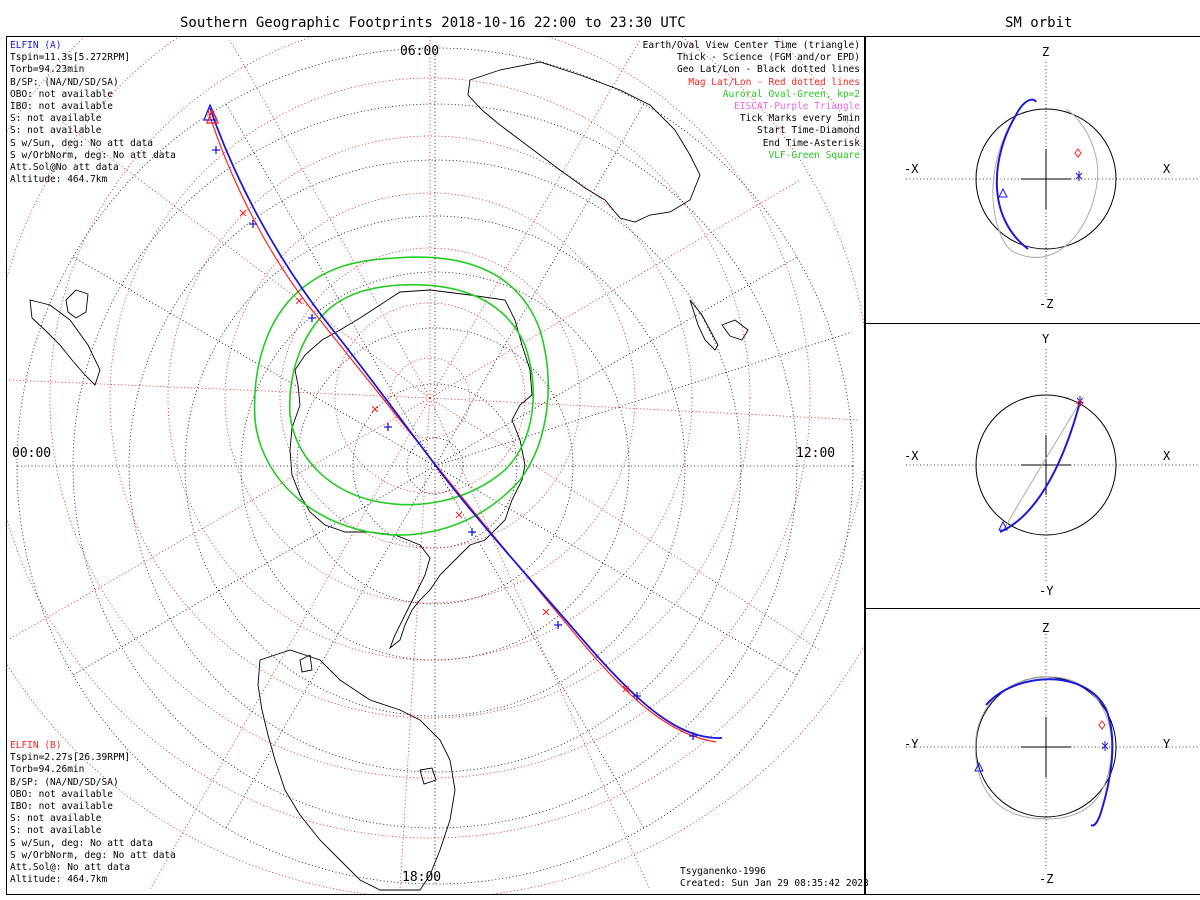 This screenshot has width=1200, height=900. I want to click on orbit-xz-full, so click(1045, 183).